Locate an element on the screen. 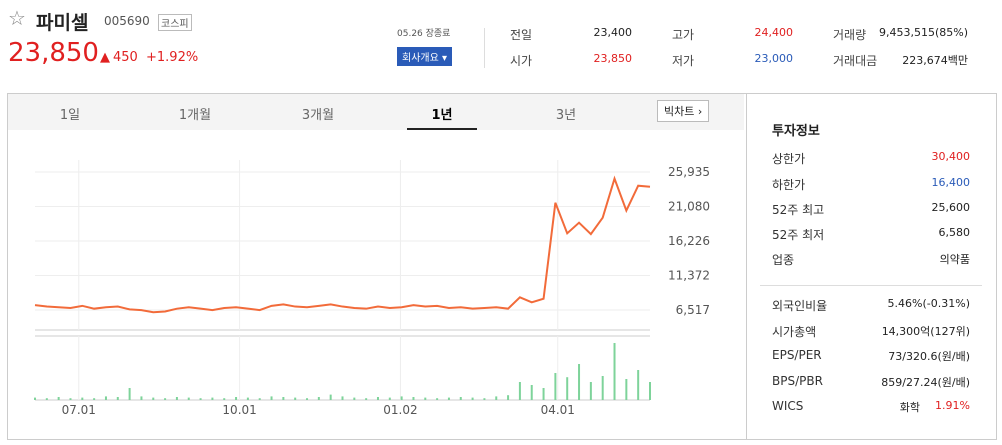 This screenshot has height=445, width=1002. info-value: 화학 is located at coordinates (909, 407).